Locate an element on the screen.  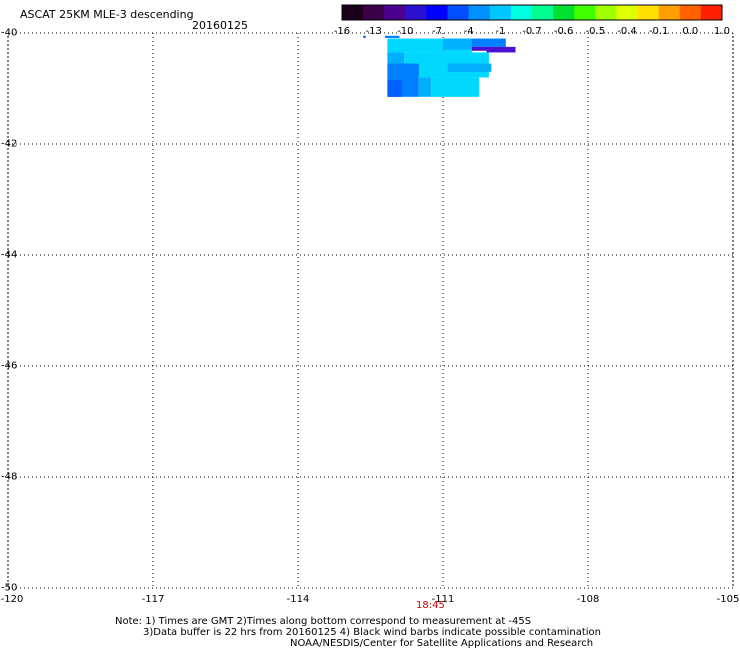
colorbar-tick-label: -13 is located at coordinates (373, 31).